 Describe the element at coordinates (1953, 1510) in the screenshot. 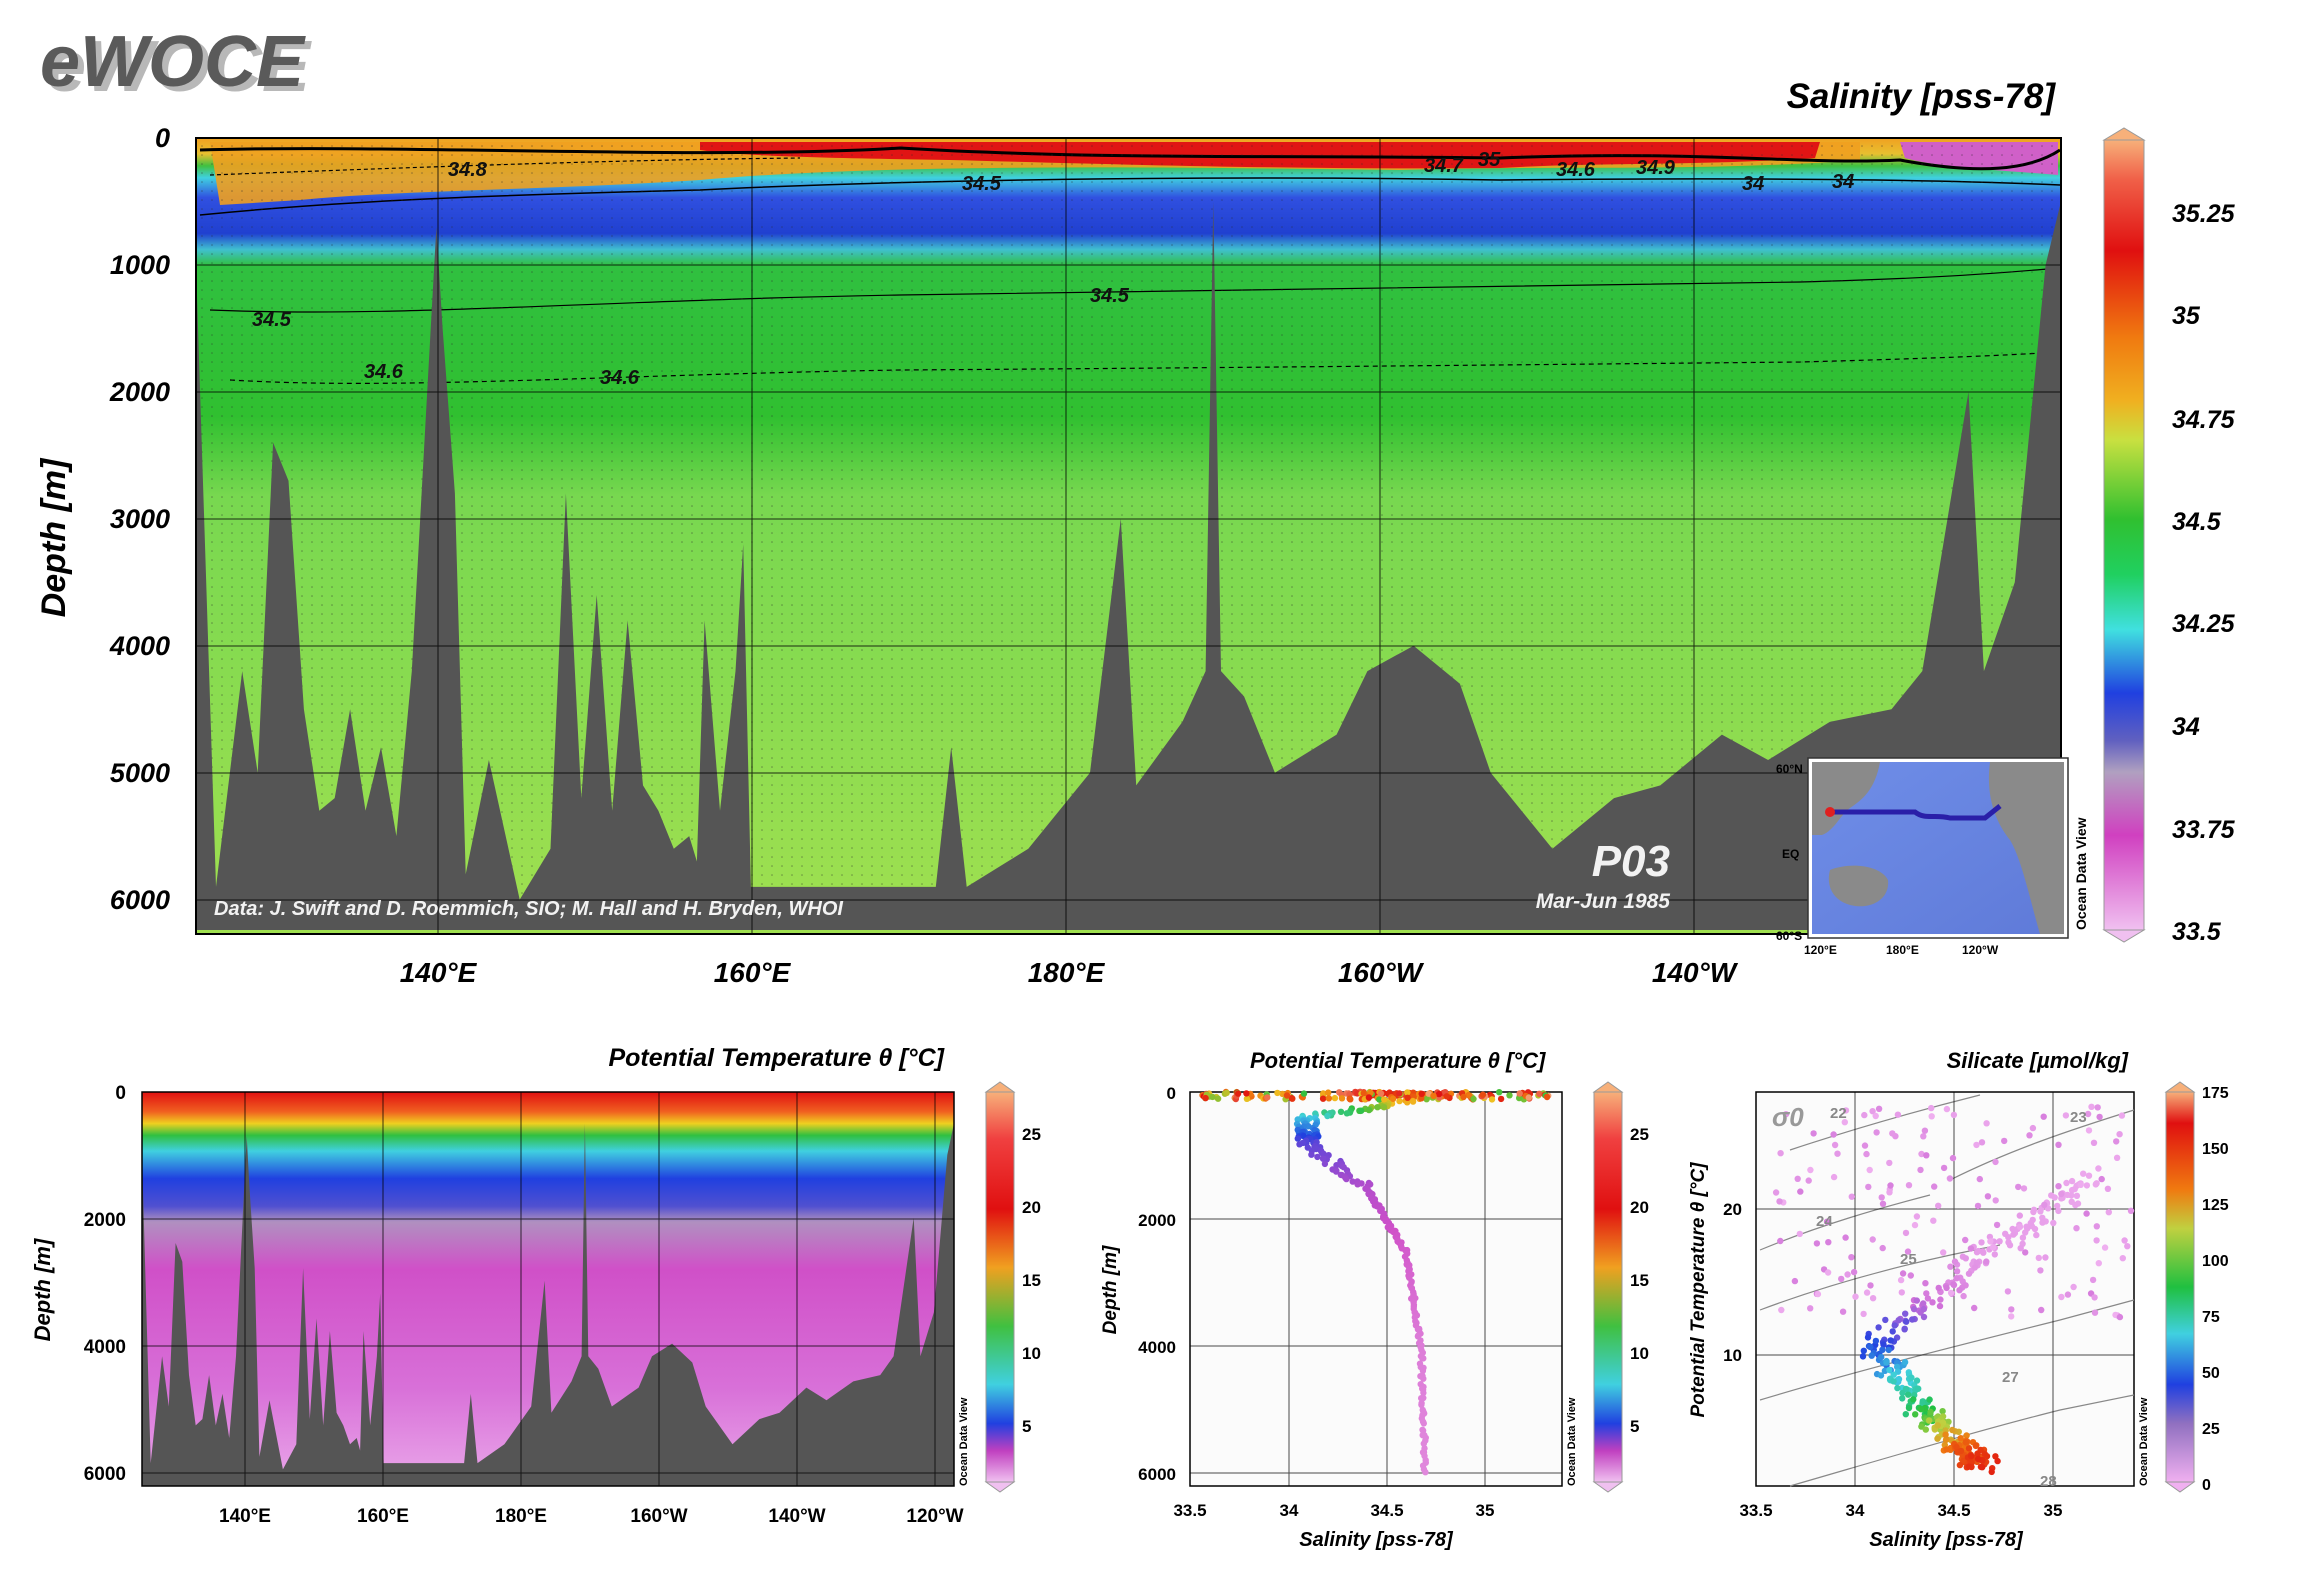

I see `ts-x-tick: 34.5` at that location.